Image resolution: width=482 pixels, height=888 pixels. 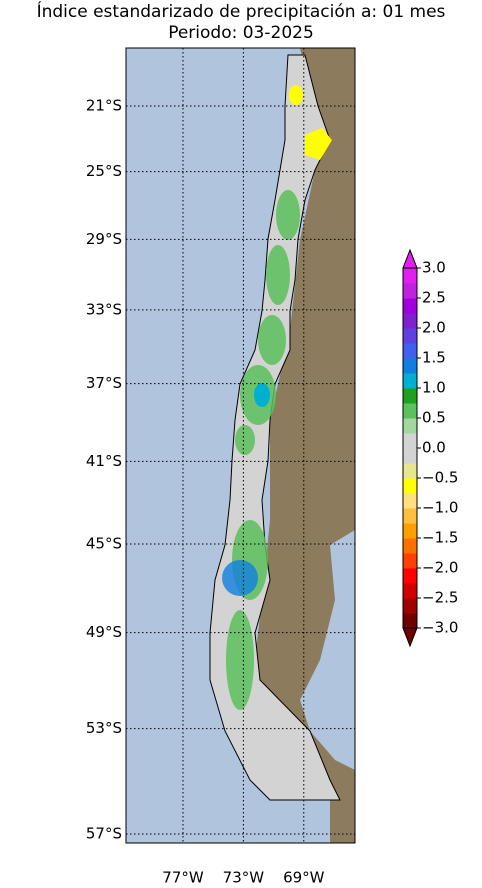 I want to click on colorbar-label: 2.0, so click(x=434, y=328).